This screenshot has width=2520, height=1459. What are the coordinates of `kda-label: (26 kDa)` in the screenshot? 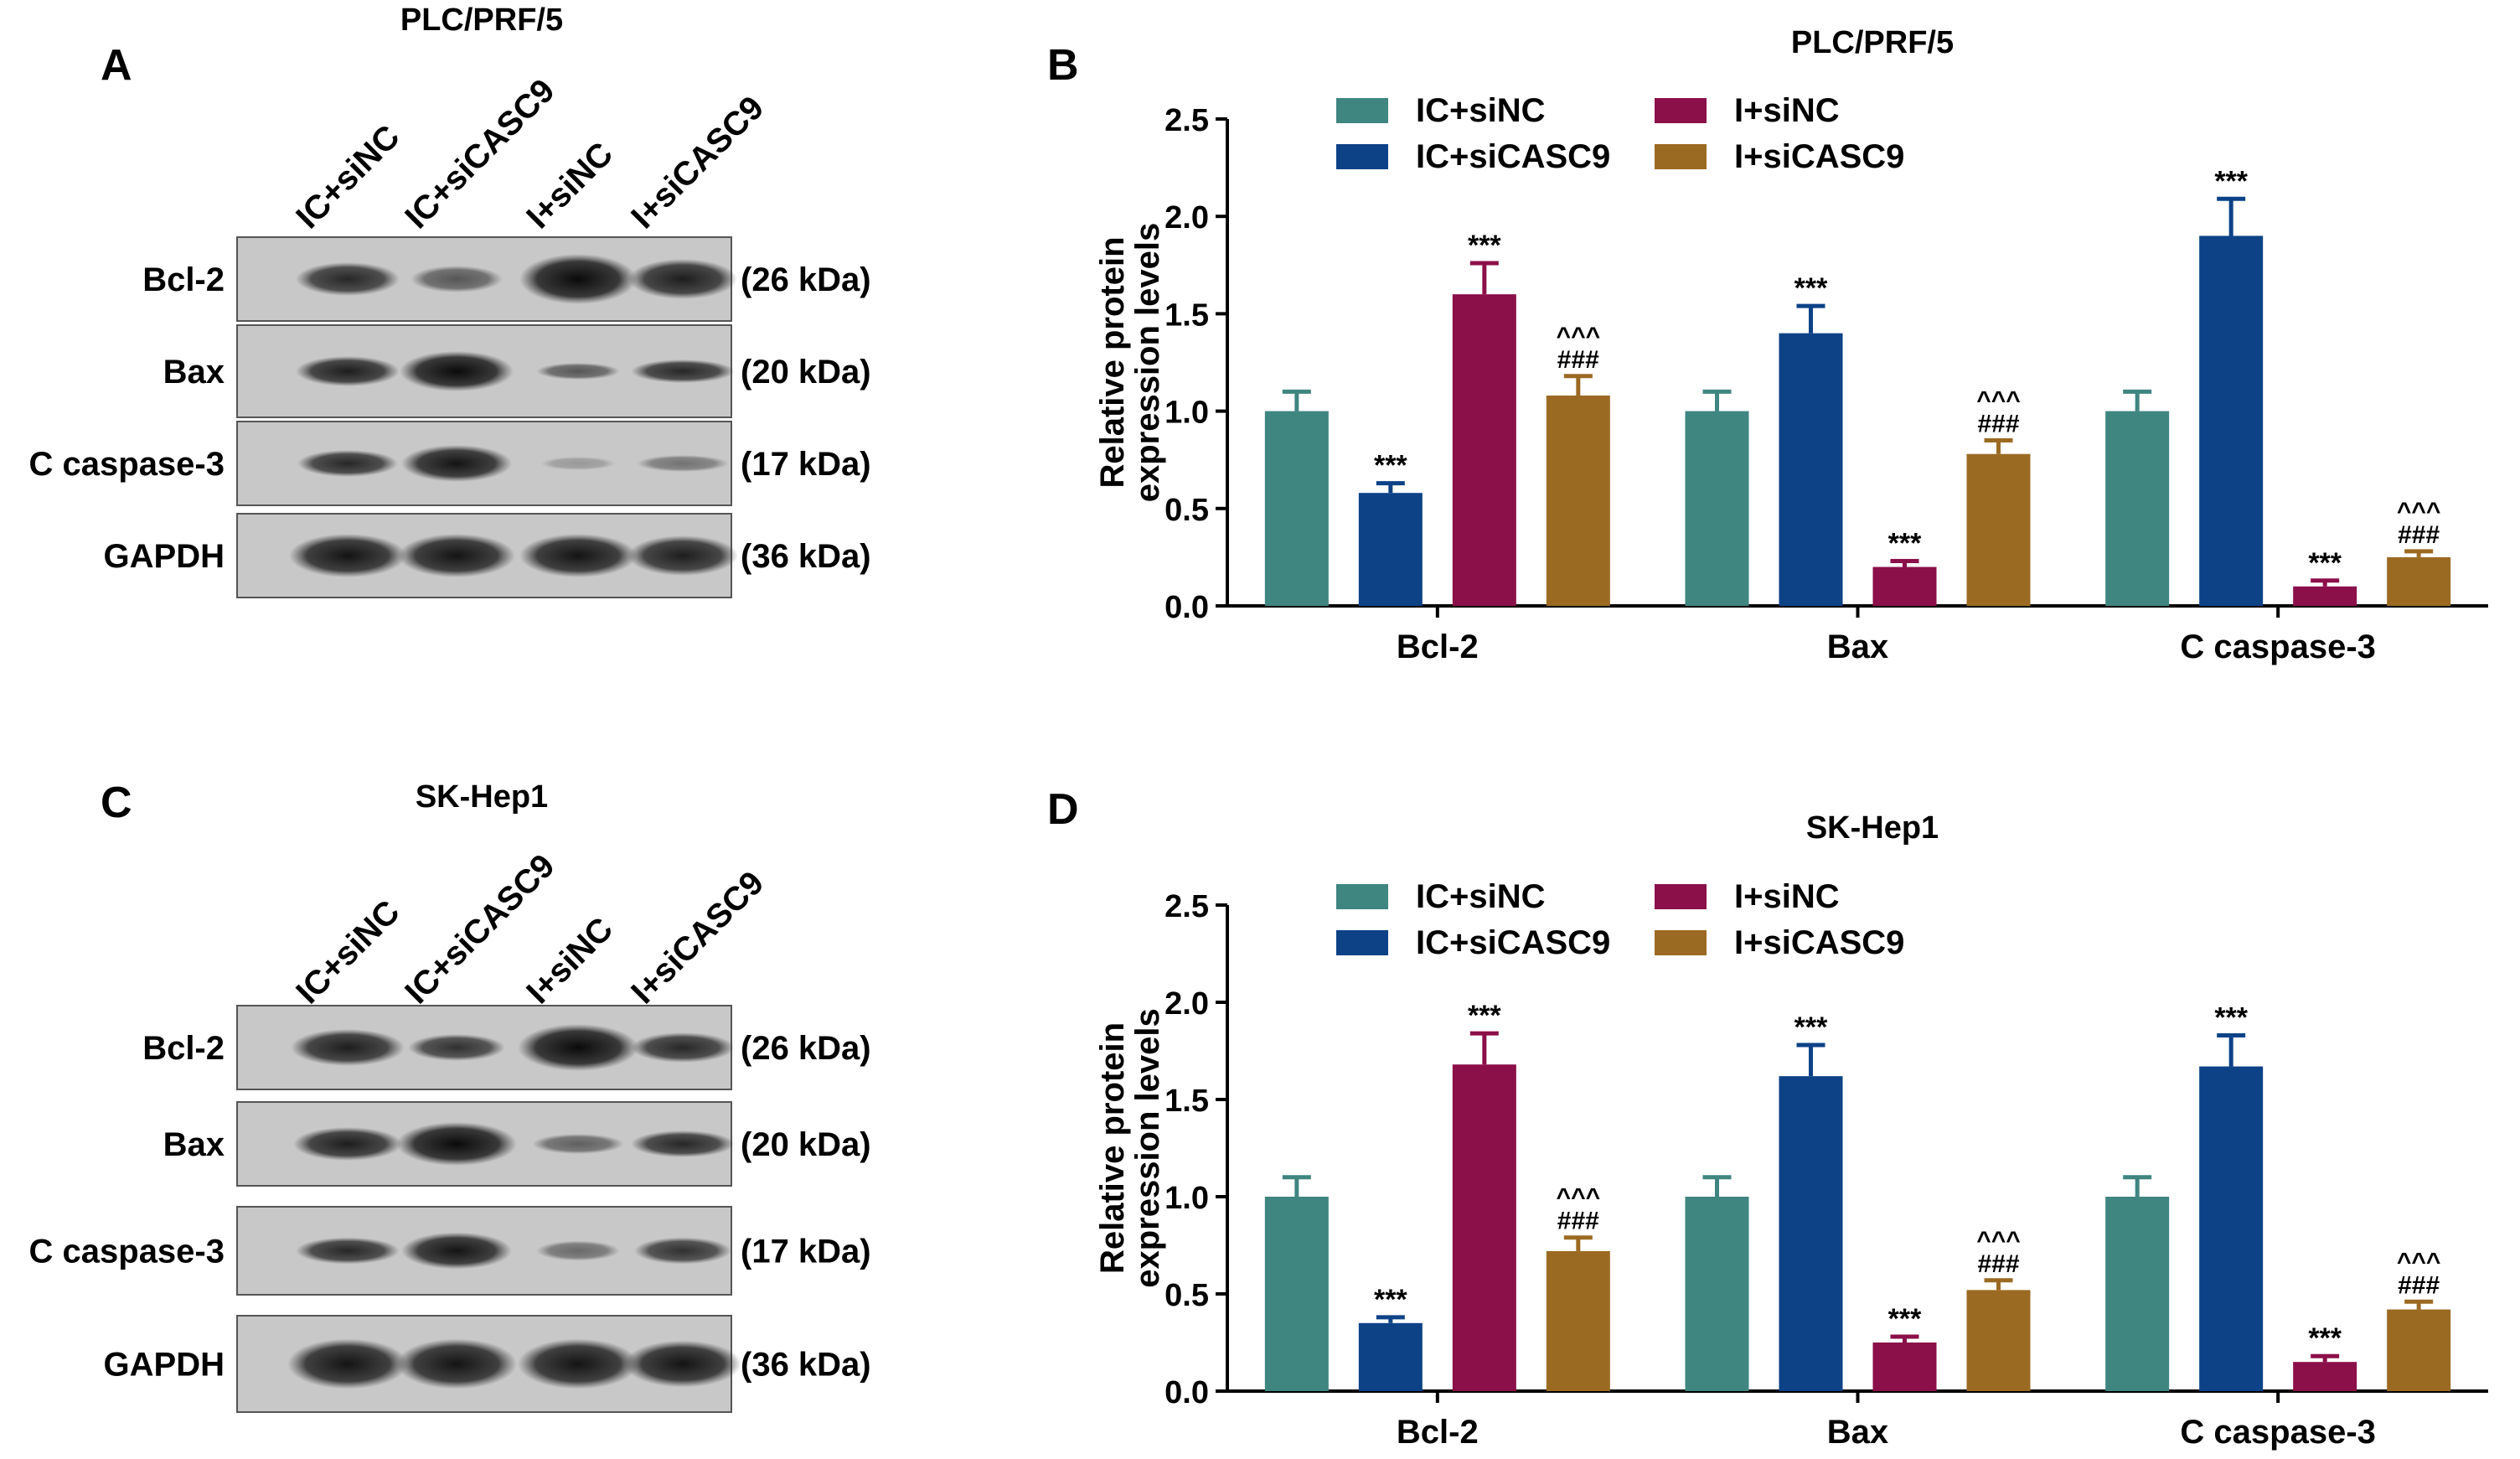 It's located at (806, 1048).